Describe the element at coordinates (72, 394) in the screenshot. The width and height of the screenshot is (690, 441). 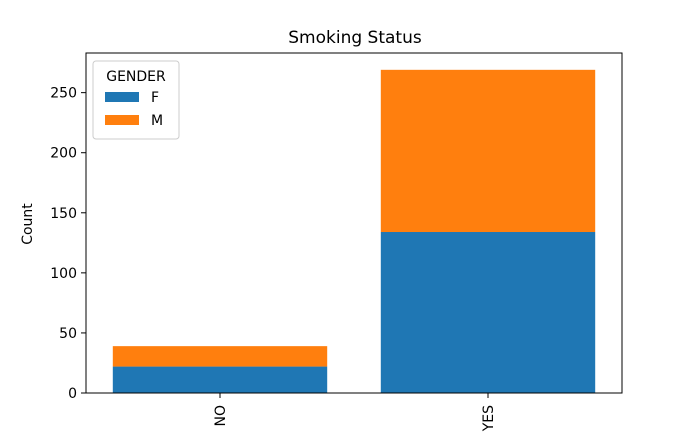
I see `y-tick-label: 0` at that location.